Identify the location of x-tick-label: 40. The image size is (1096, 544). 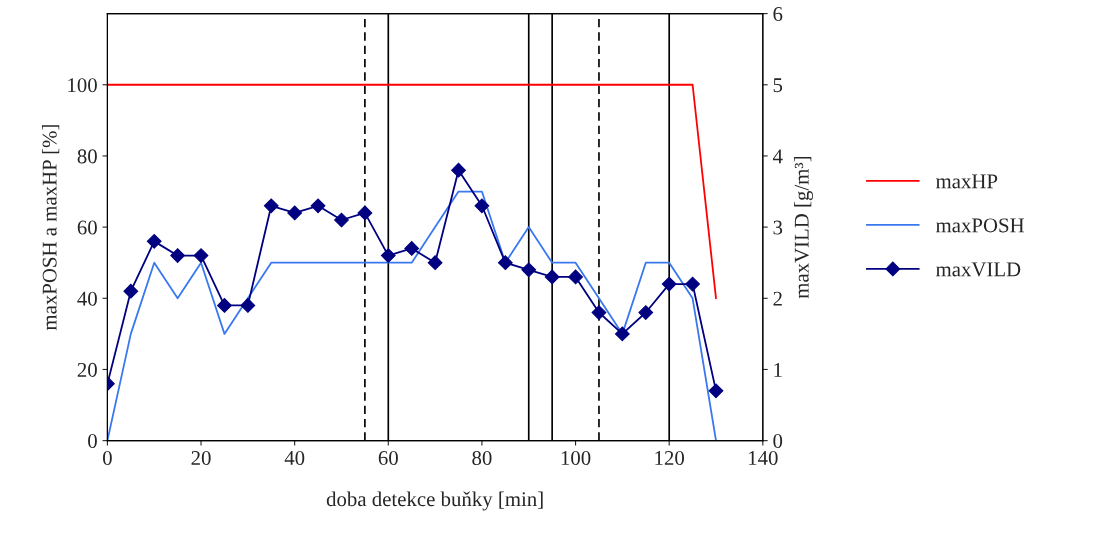
(294, 458).